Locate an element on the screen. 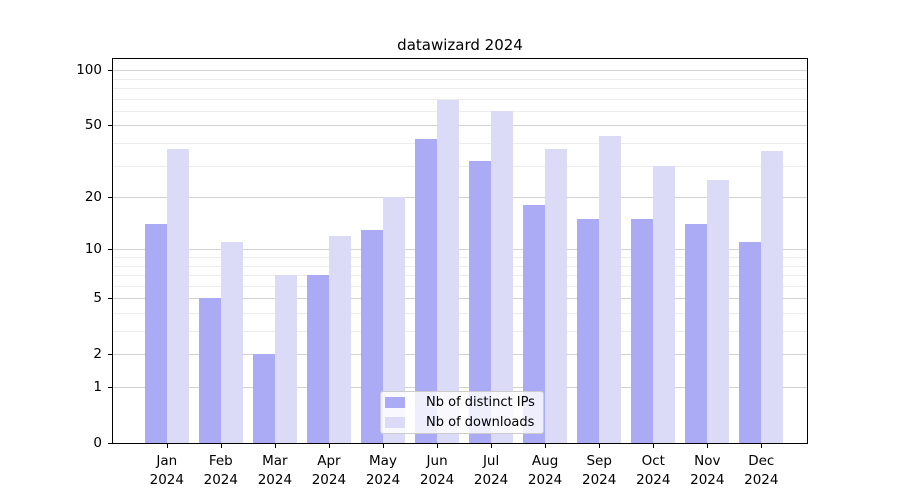  legend-entry-distinct-ips: Nb of distinct IPs is located at coordinates (462, 403).